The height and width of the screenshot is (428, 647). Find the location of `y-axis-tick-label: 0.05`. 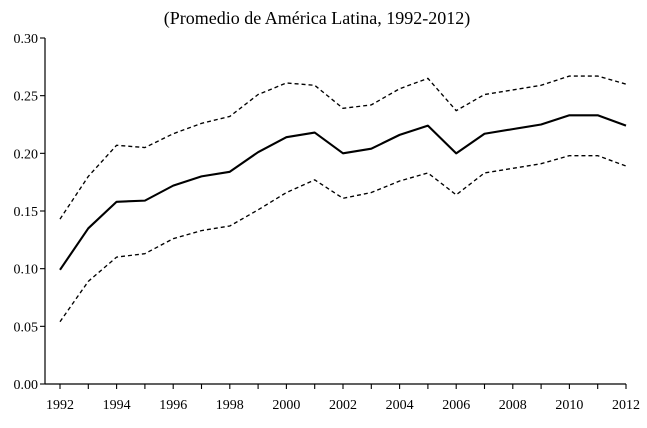

y-axis-tick-label: 0.05 is located at coordinates (26, 327).